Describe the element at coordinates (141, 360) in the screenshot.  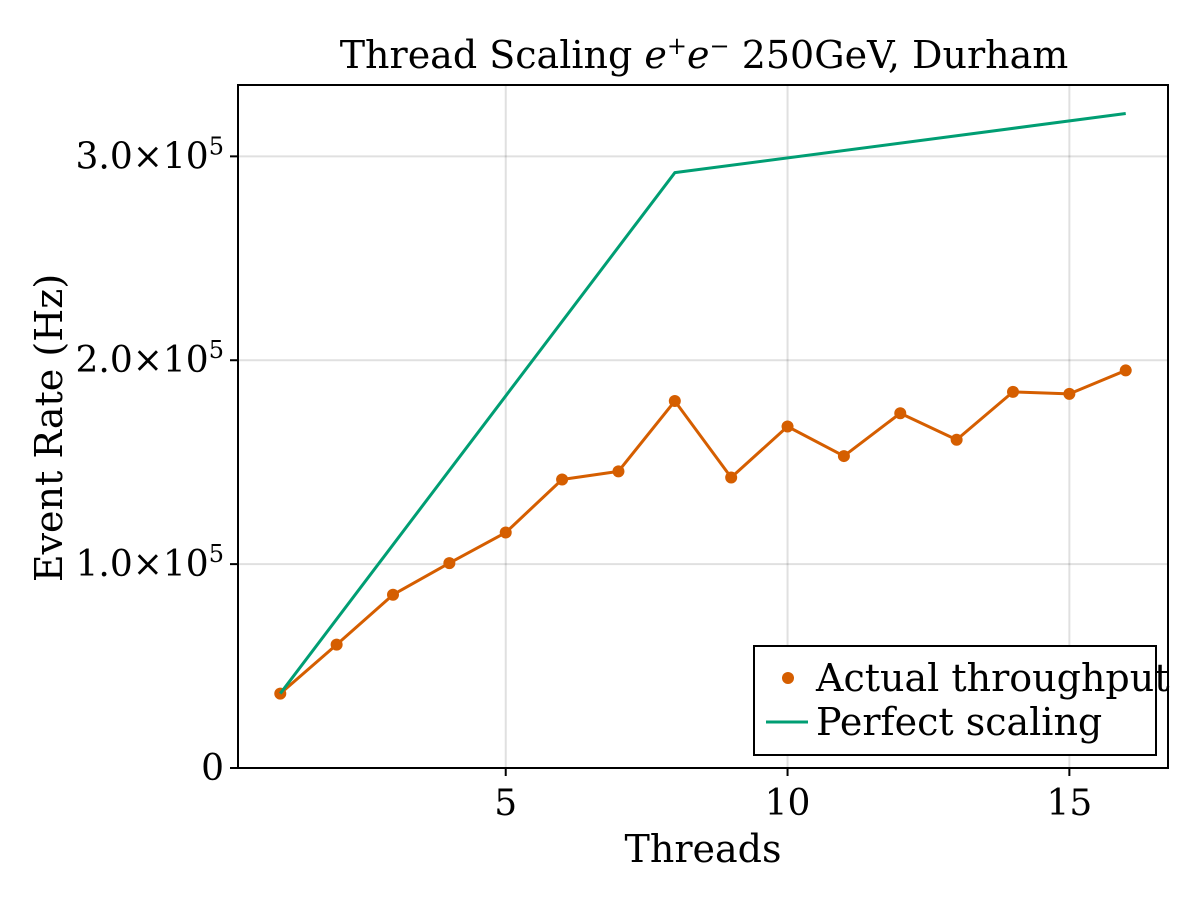
I see `y-tick-mantissa: 2.0×10` at that location.